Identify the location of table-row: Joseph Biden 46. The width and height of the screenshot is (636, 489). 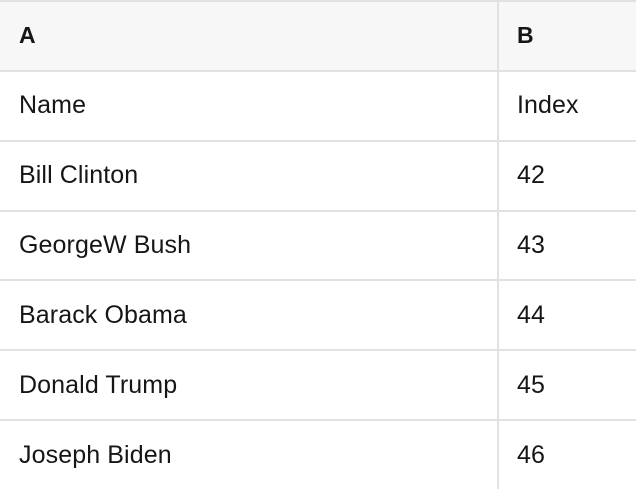
(318, 455).